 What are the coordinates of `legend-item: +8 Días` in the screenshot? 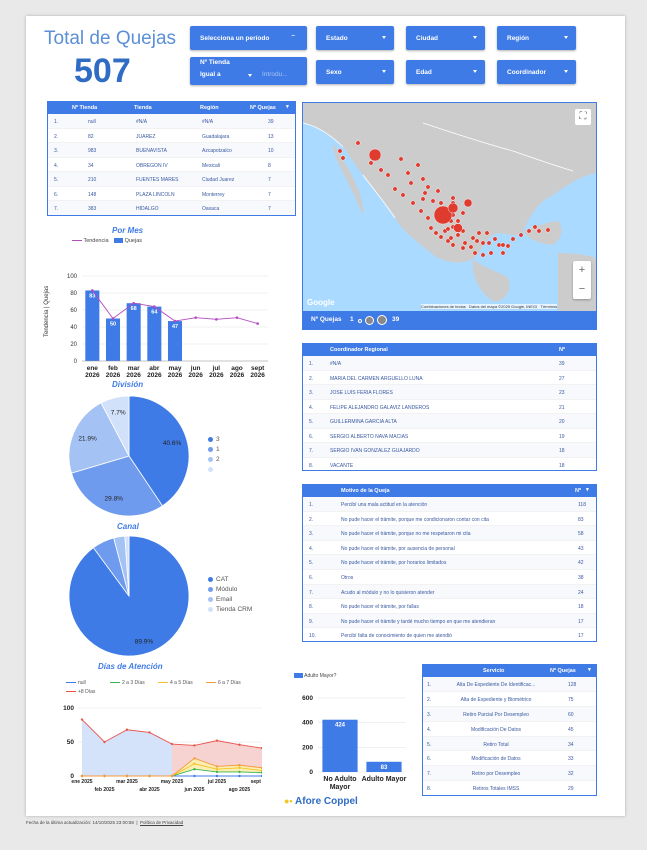 It's located at (80, 692).